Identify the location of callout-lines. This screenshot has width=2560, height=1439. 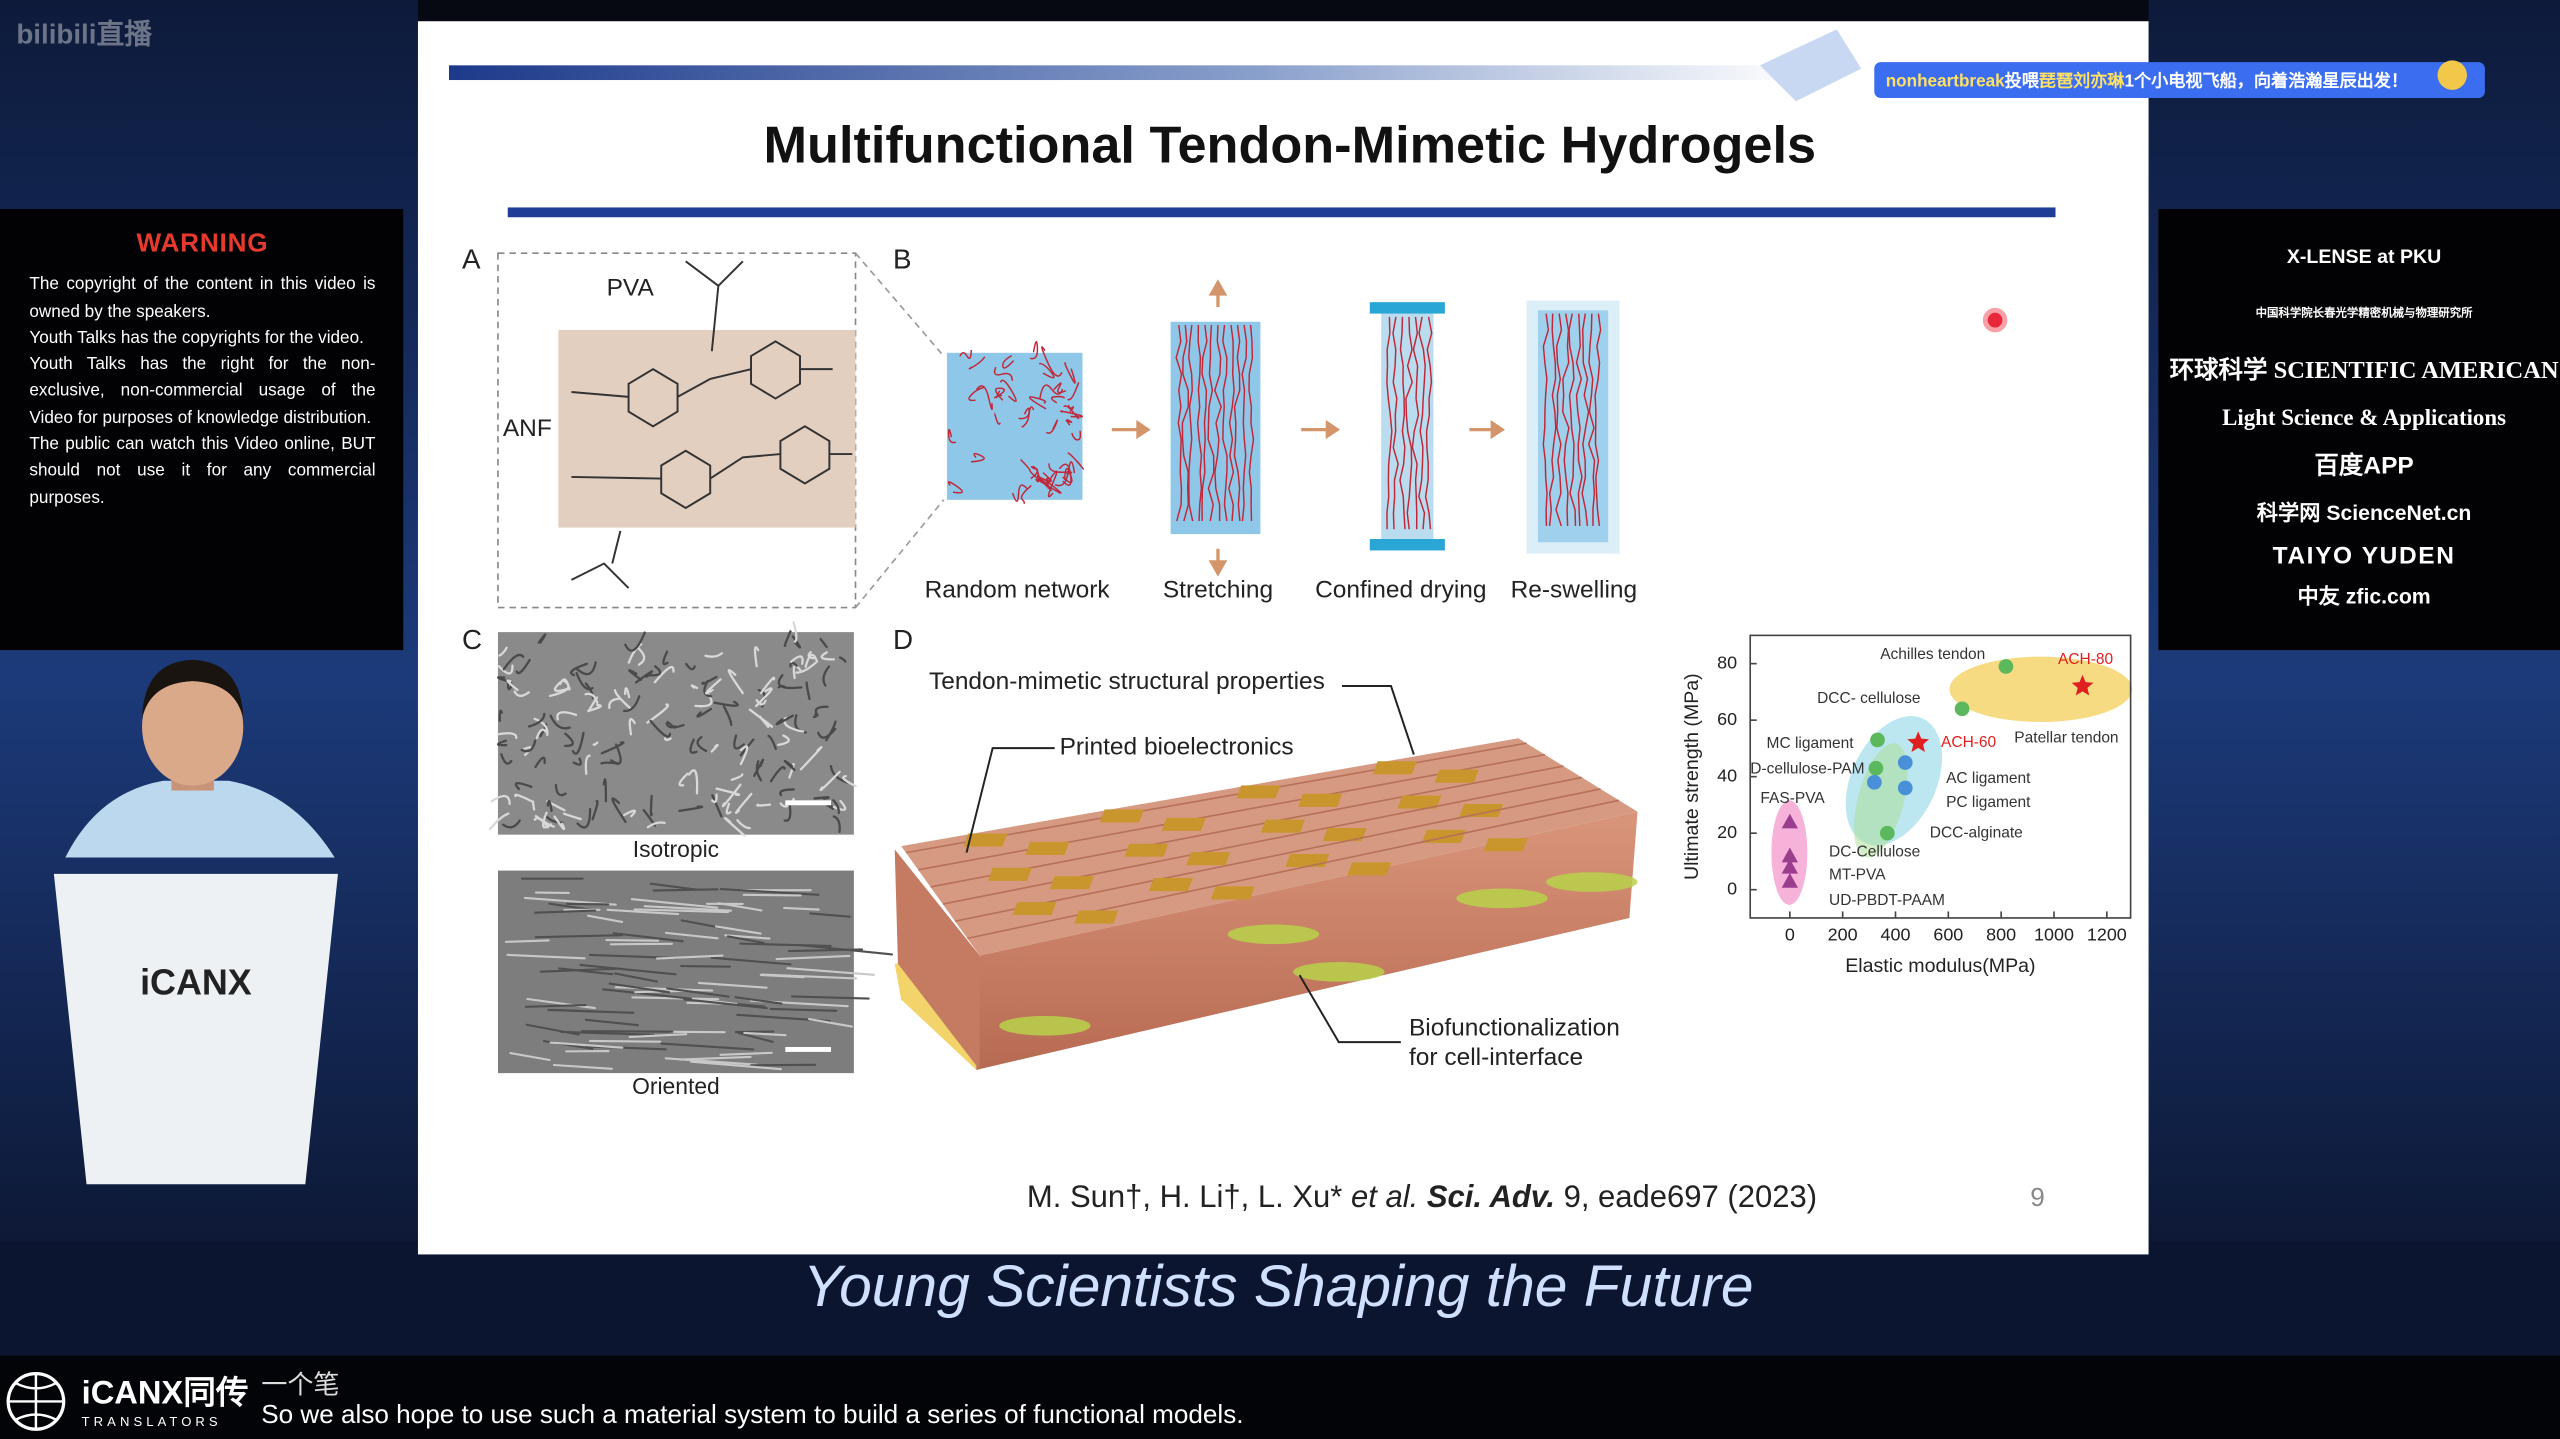
(1190, 864).